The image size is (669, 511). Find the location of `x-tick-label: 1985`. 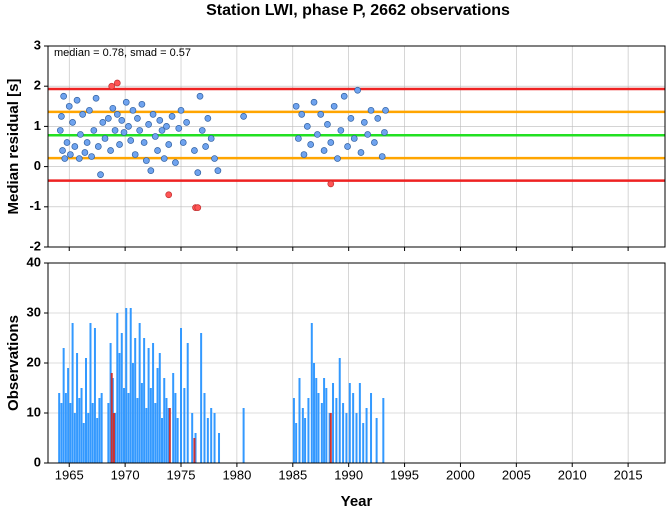

x-tick-label: 1985 is located at coordinates (292, 474).